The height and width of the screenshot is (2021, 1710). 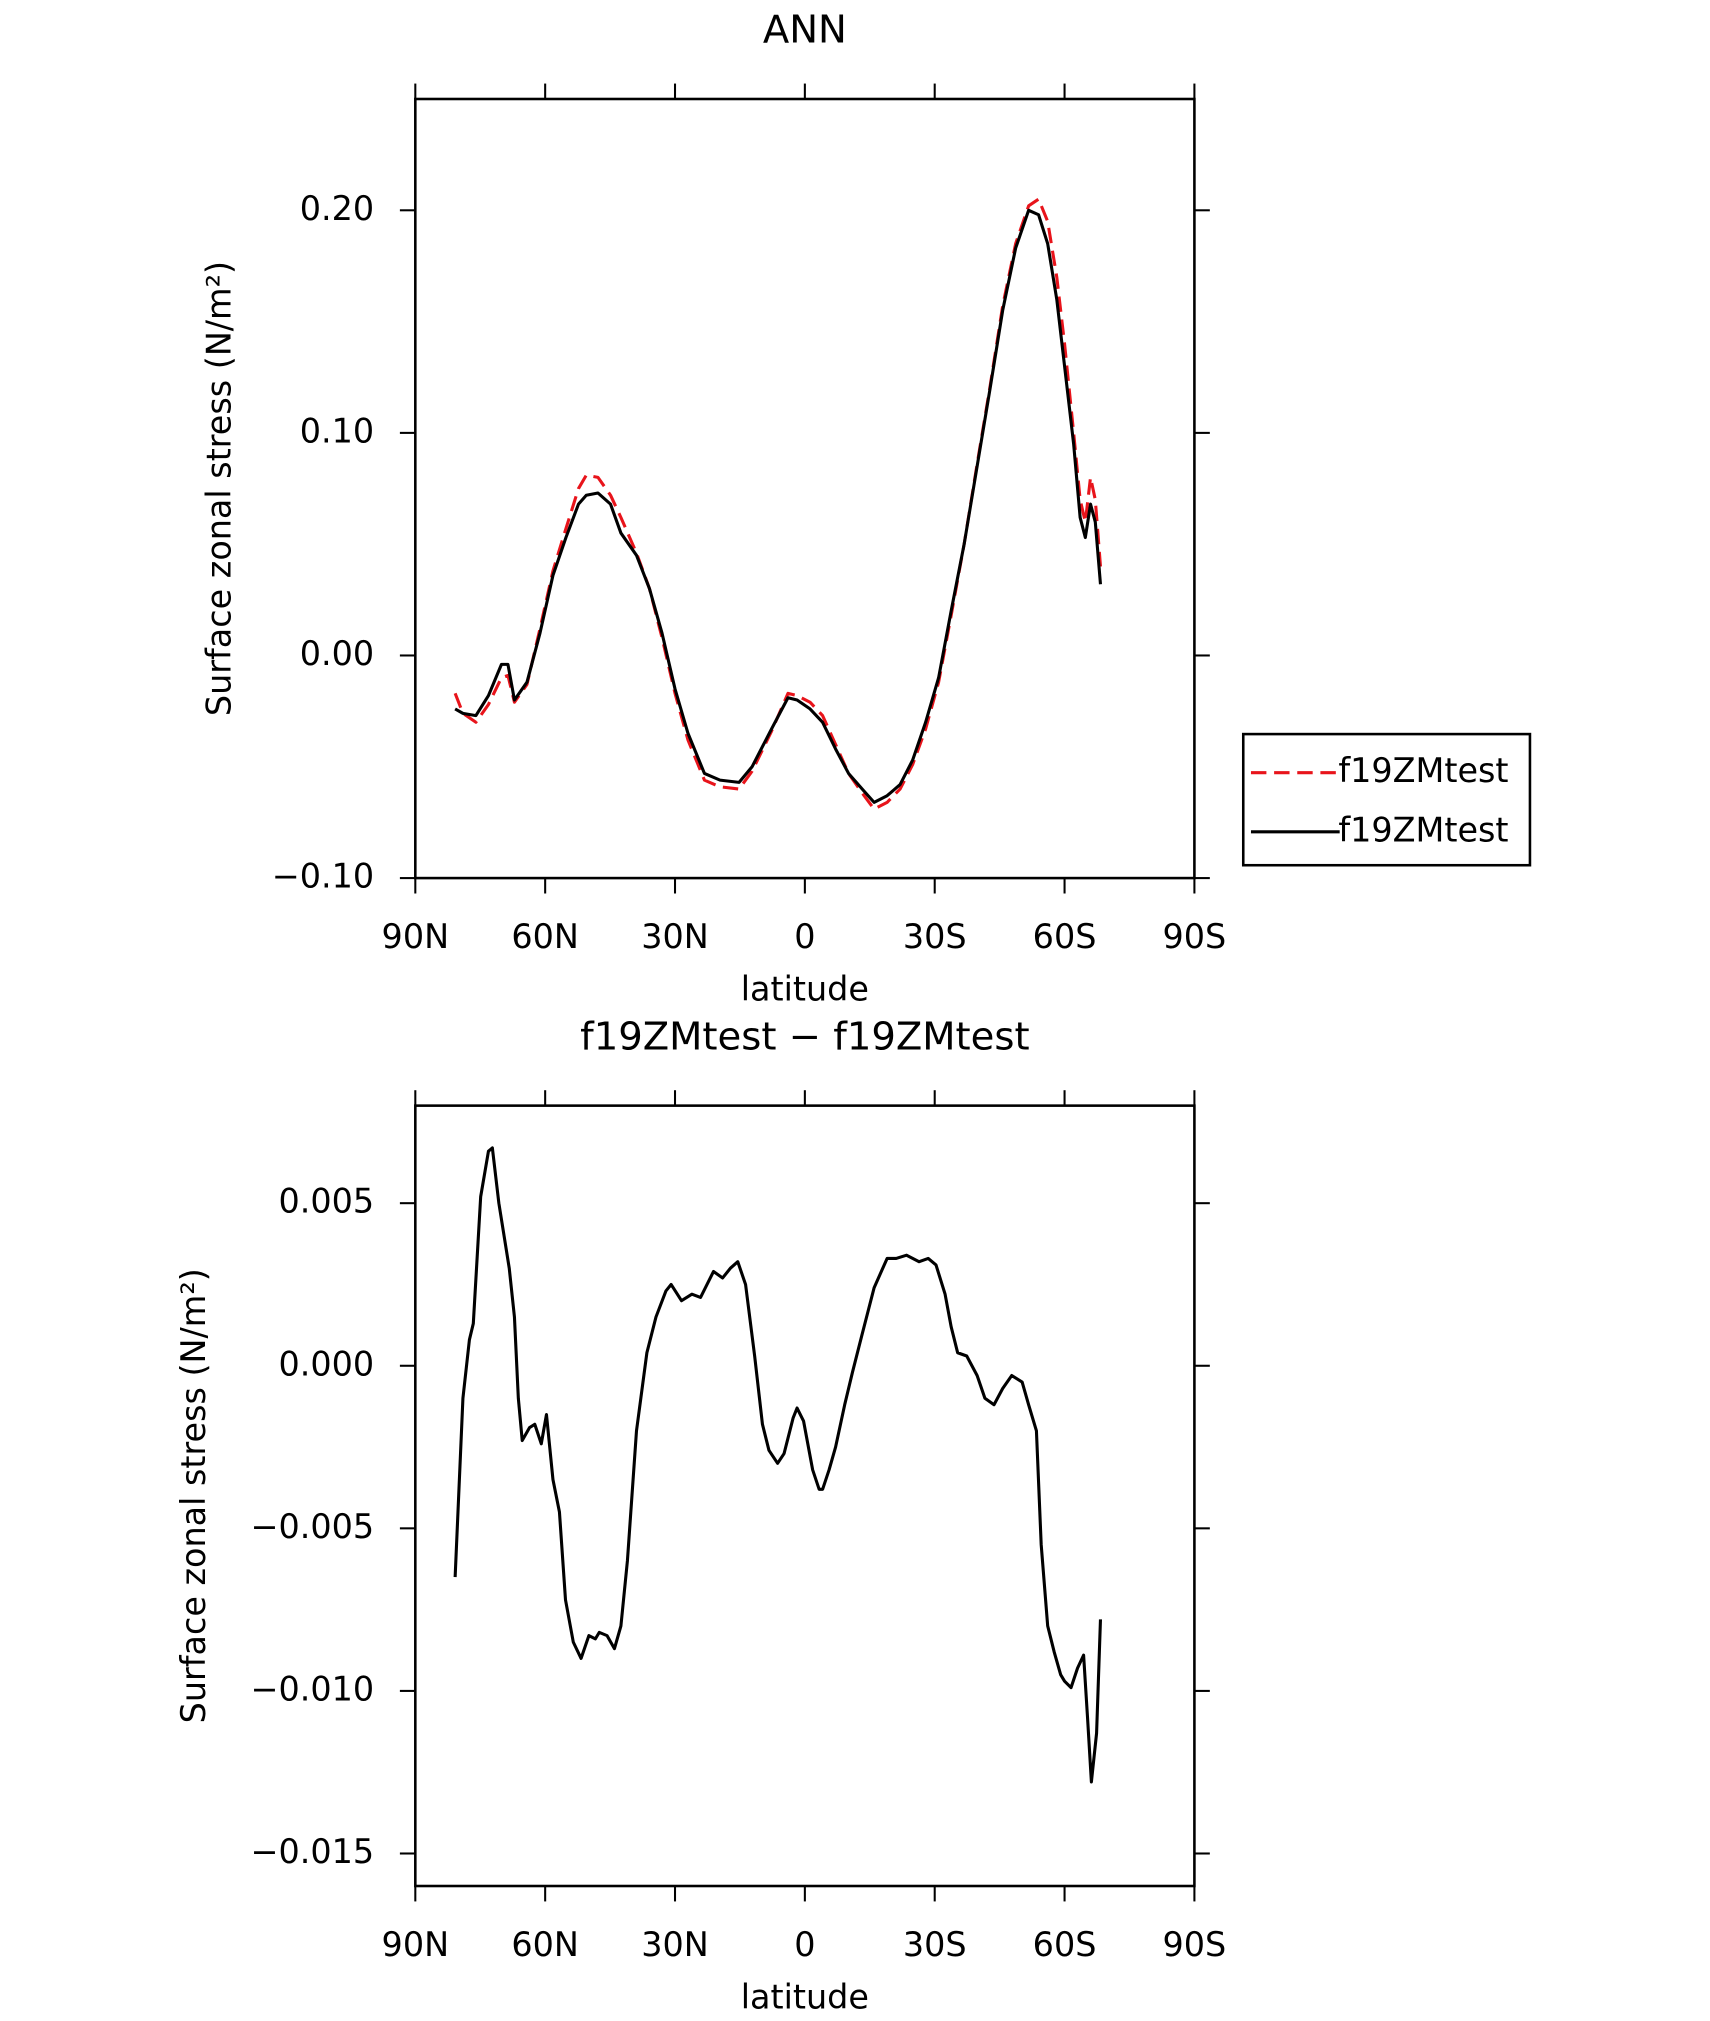 I want to click on y-tick-label: 0.20, so click(x=337, y=208).